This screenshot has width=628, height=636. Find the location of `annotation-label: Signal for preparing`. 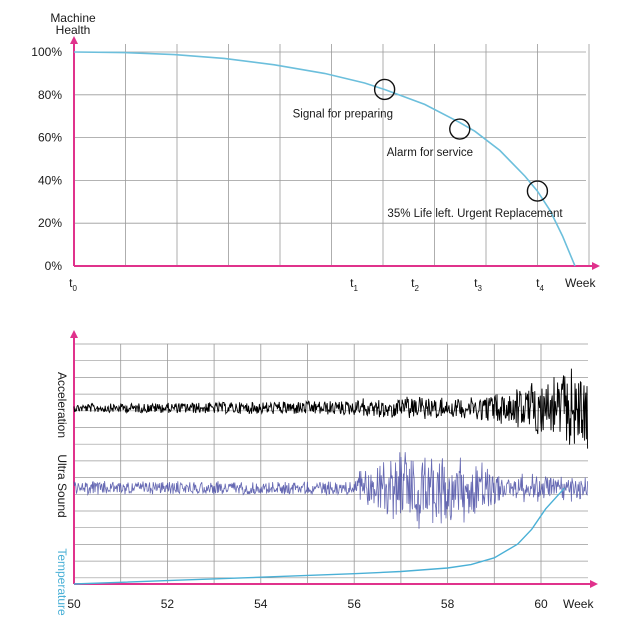

annotation-label: Signal for preparing is located at coordinates (343, 114).